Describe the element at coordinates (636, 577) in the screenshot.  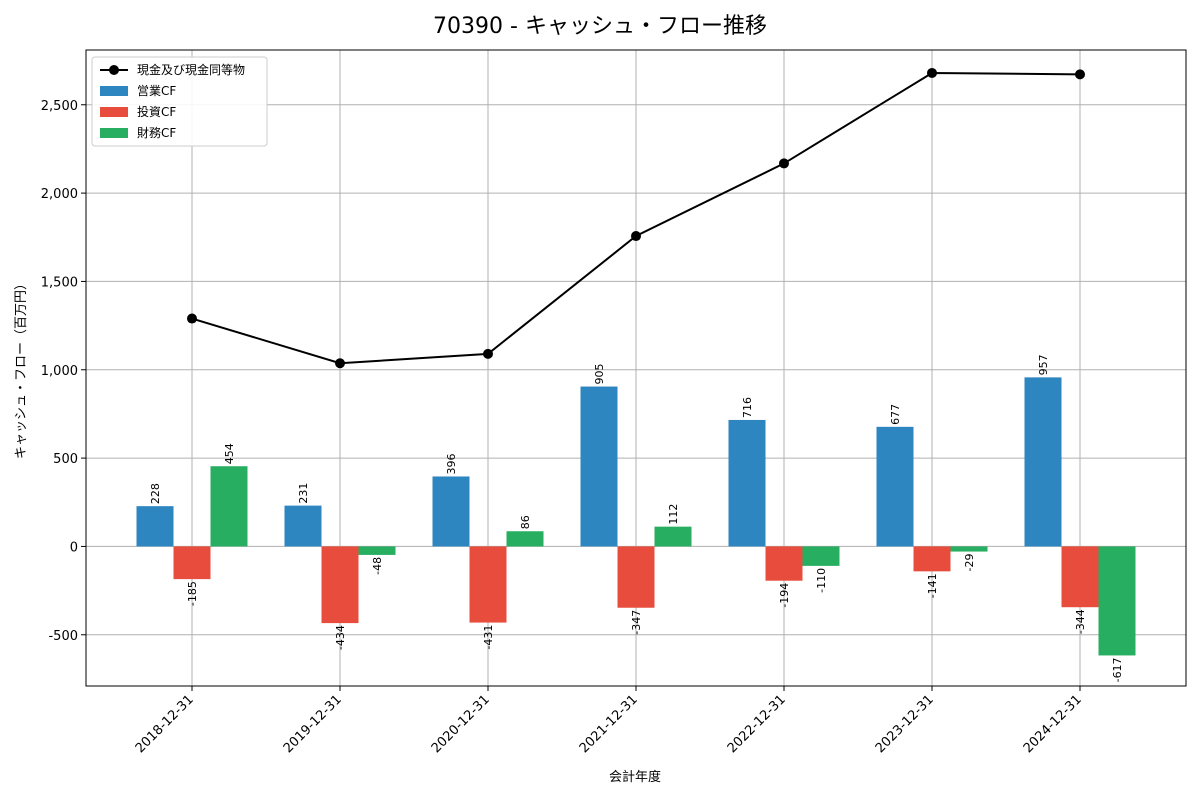
I see `bar-投資CF-2021-12-31` at that location.